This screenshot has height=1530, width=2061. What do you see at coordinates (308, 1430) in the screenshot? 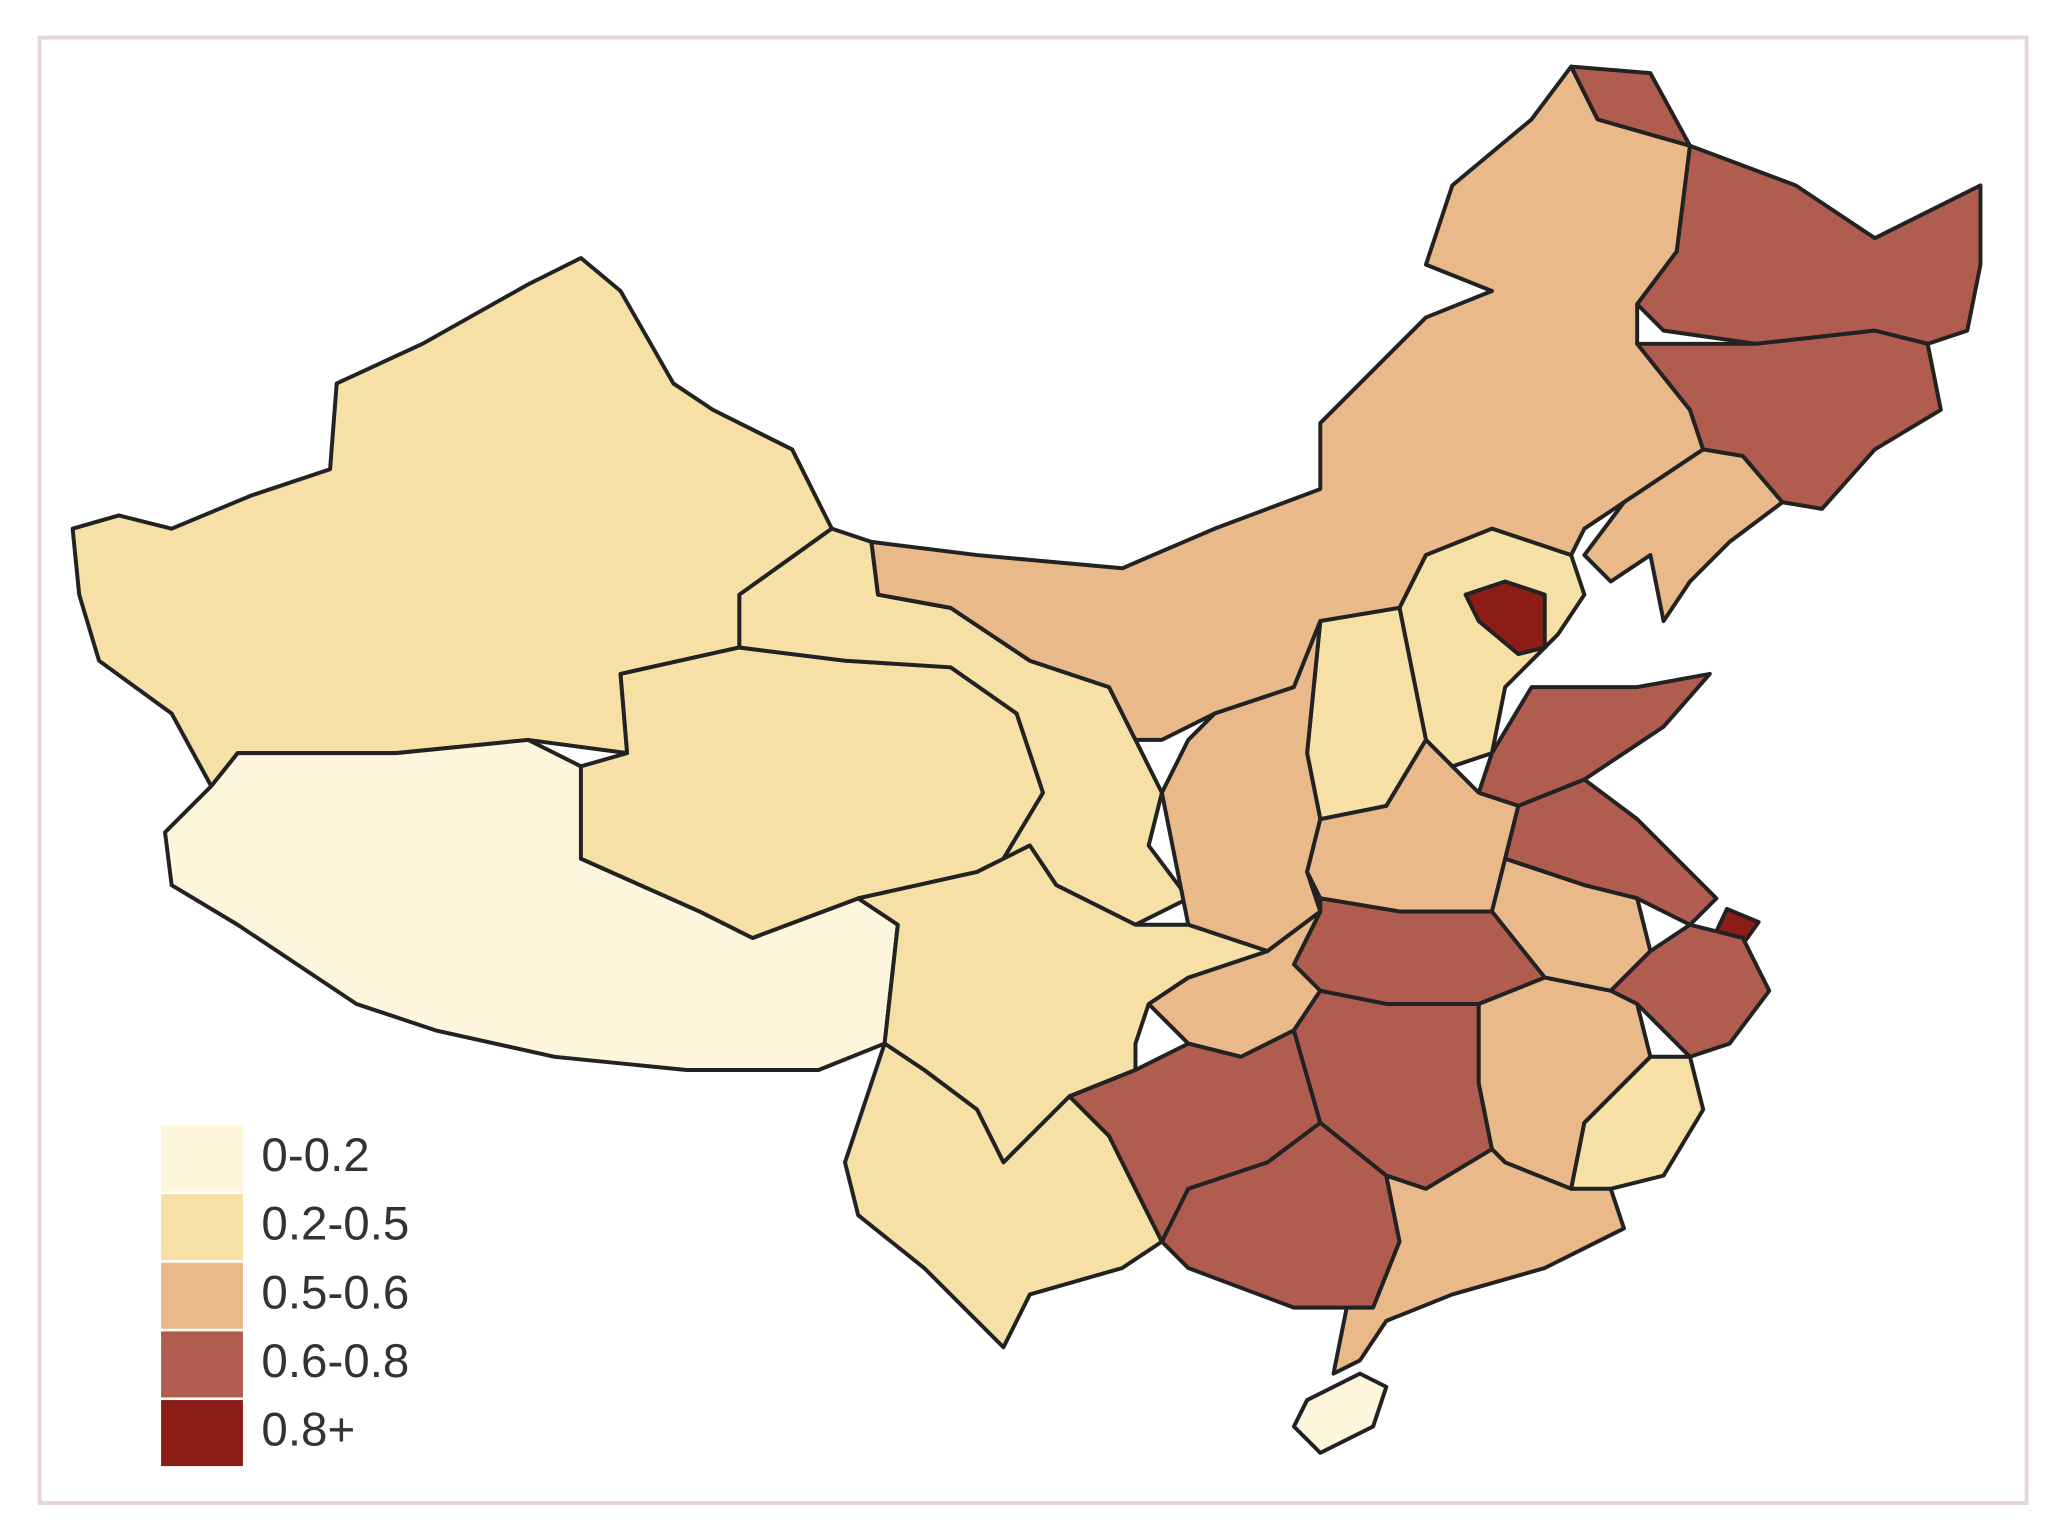
I see `legend-label: 0.8+` at bounding box center [308, 1430].